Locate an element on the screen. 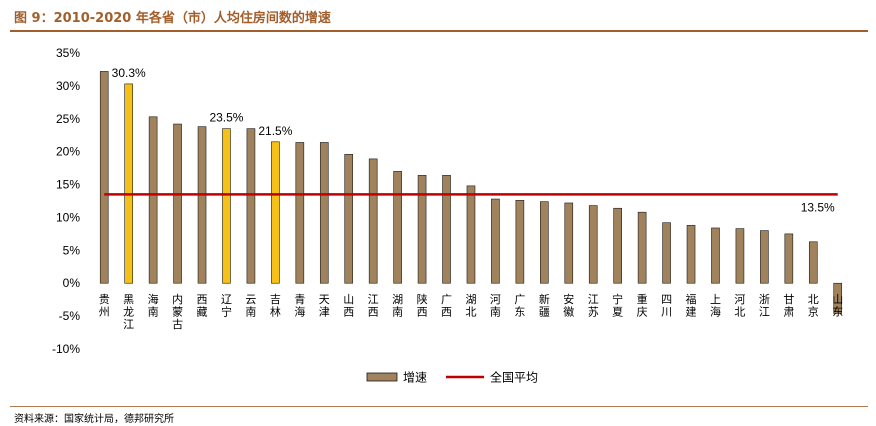  category-label: 北京 is located at coordinates (813, 306).